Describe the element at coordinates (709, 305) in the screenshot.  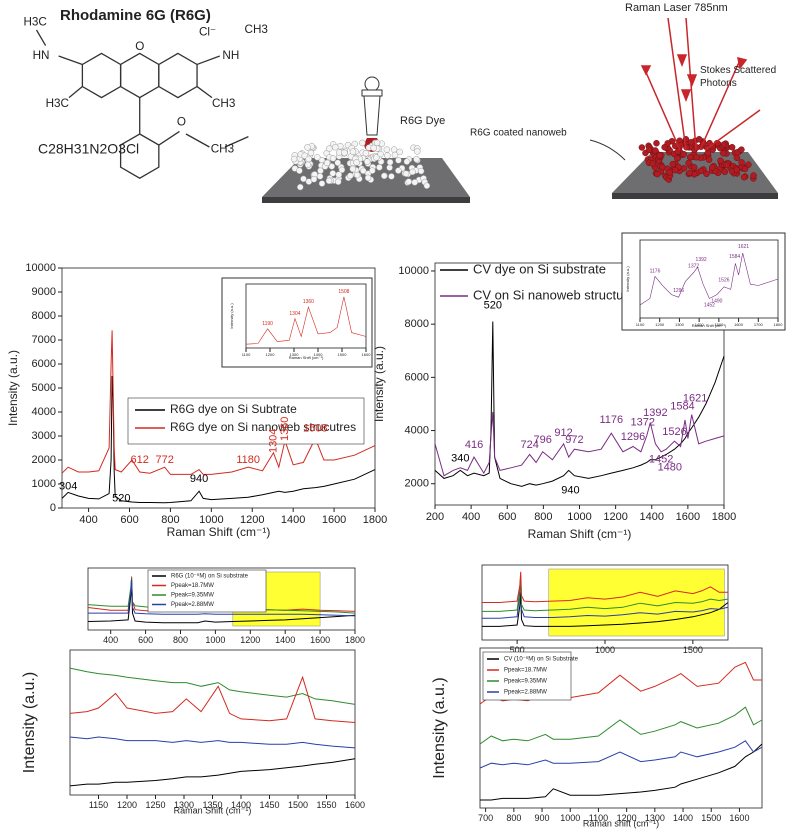
I see `peak-label: 1452` at that location.